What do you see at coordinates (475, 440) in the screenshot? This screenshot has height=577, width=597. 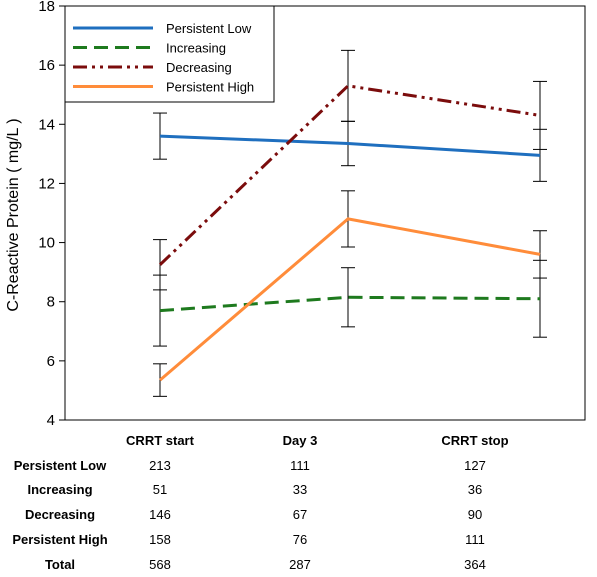 I see `column-header: CRRT stop` at bounding box center [475, 440].